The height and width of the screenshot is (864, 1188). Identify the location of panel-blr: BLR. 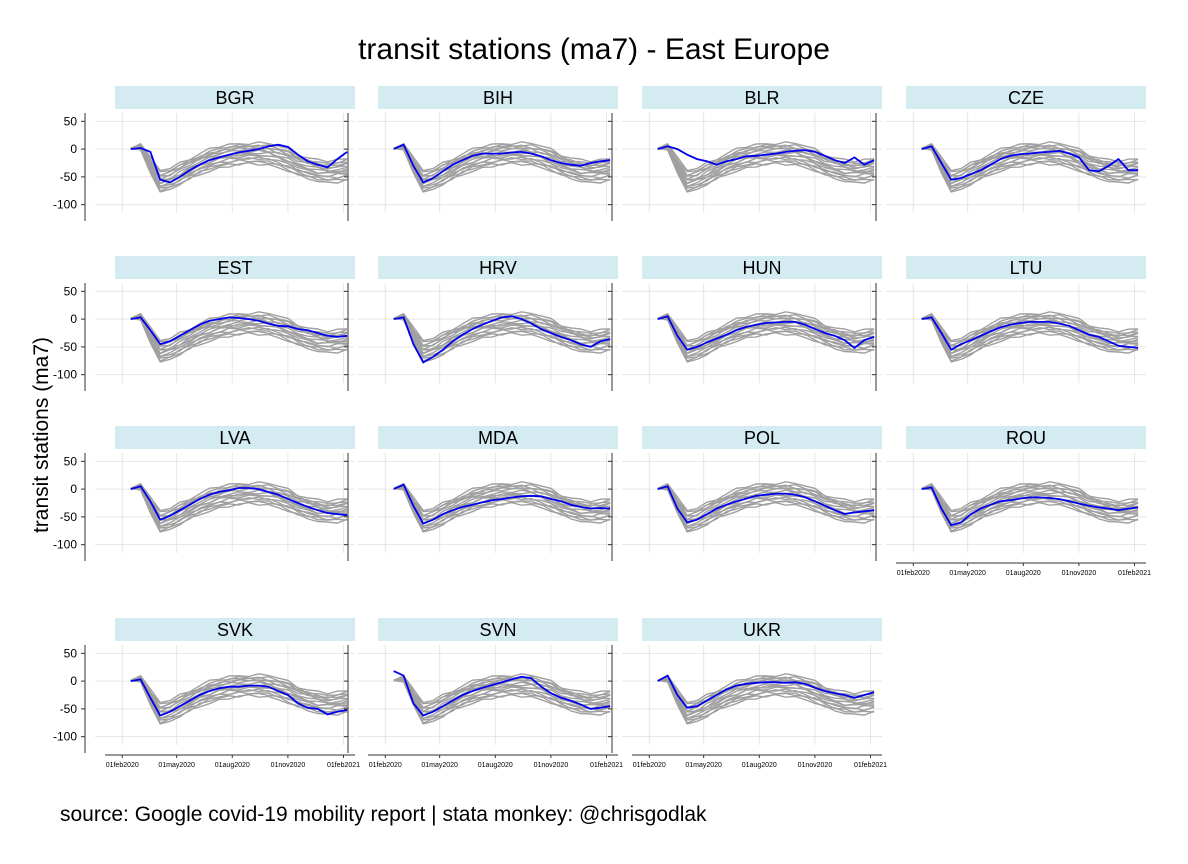
(745, 153).